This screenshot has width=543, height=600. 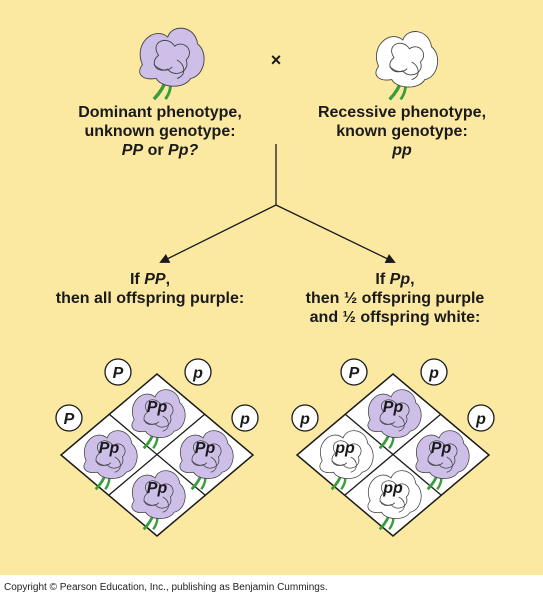 What do you see at coordinates (150, 298) in the screenshot?
I see `case-left-line2: then all offspring purple:` at bounding box center [150, 298].